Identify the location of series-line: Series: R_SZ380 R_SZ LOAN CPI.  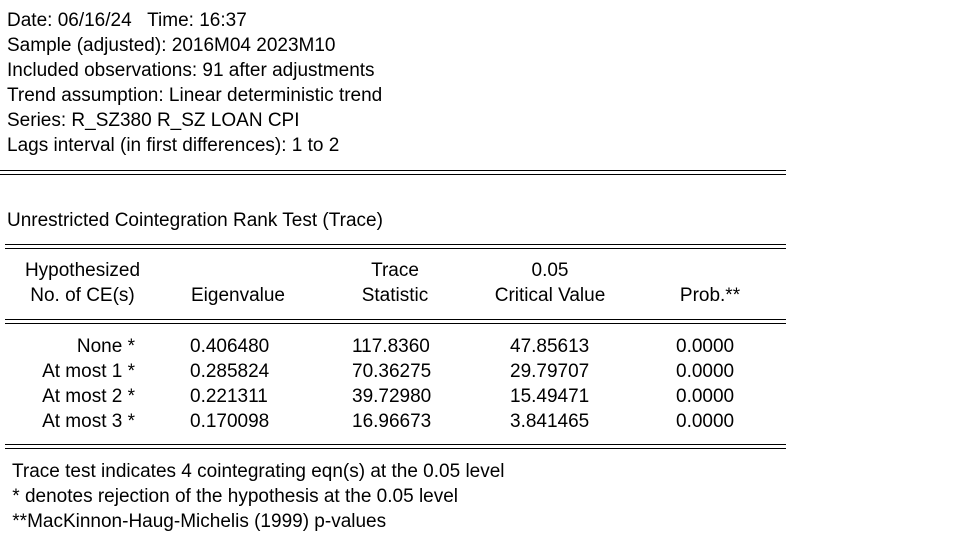
(153, 120).